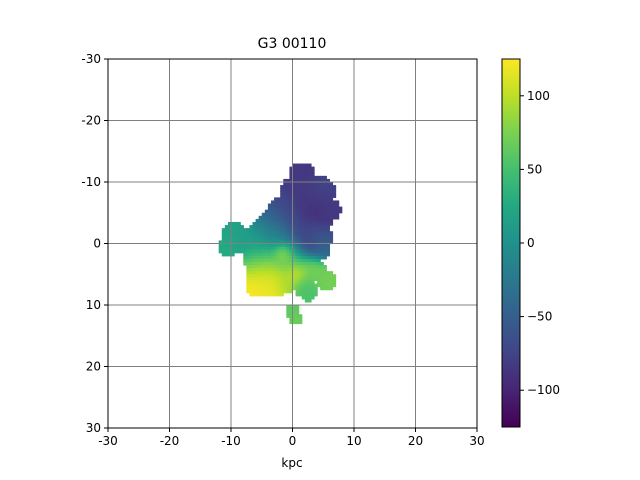 This screenshot has height=480, width=640. I want to click on x-tick-label: 10, so click(353, 441).